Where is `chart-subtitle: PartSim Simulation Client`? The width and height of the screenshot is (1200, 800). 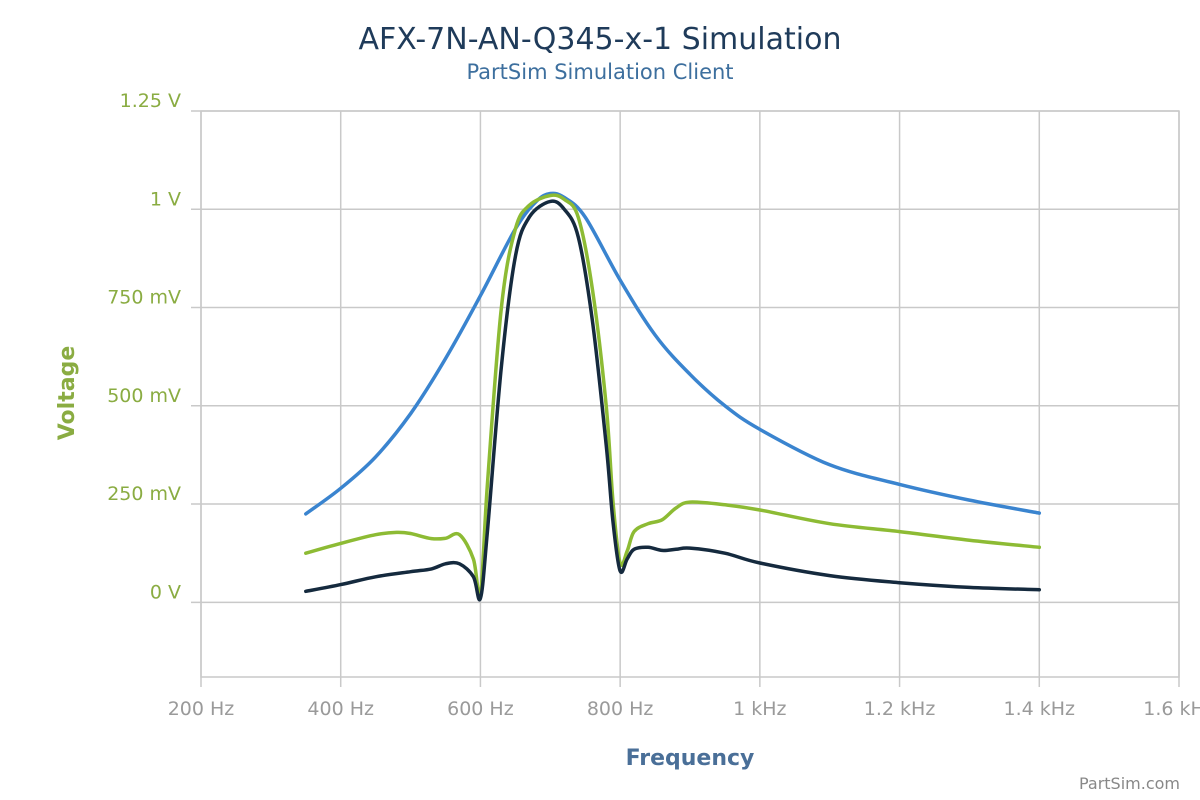
chart-subtitle: PartSim Simulation Client is located at coordinates (599, 72).